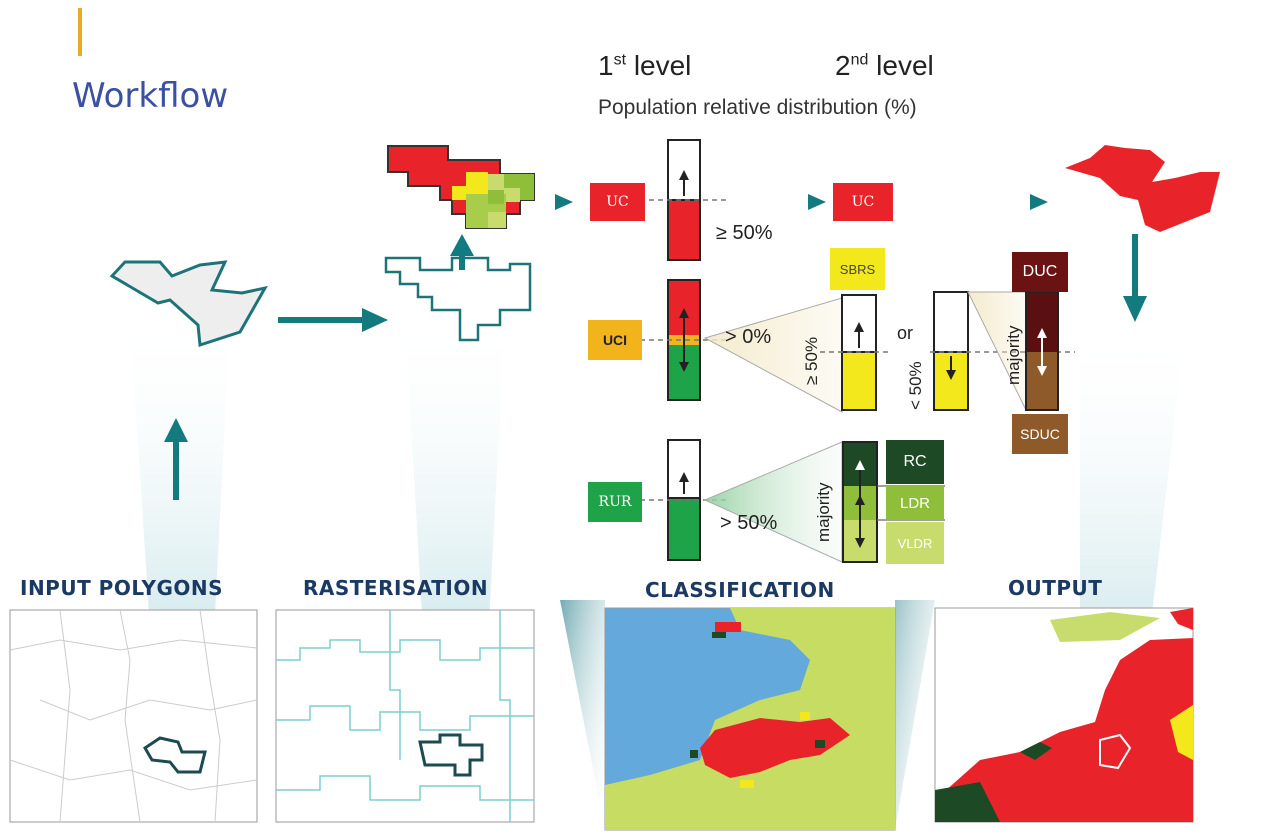 This screenshot has height=838, width=1280. I want to click on sbrs-class-box: SBRS, so click(857, 269).